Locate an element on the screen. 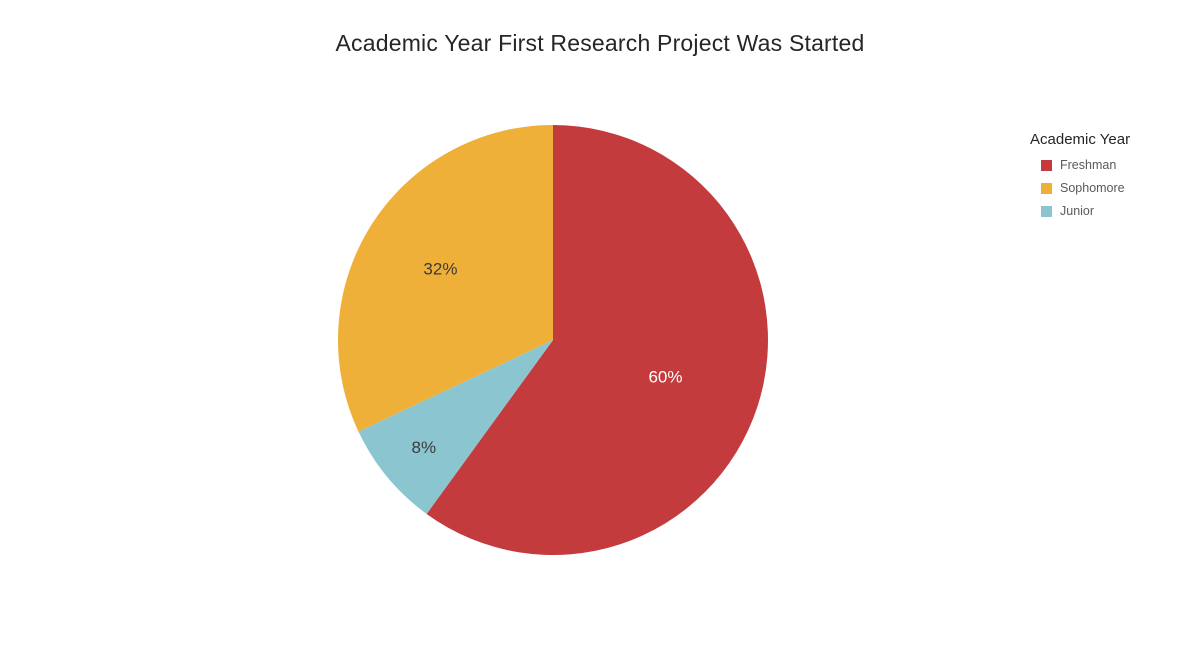 The height and width of the screenshot is (647, 1200). legend-label-junior: Junior is located at coordinates (1077, 211).